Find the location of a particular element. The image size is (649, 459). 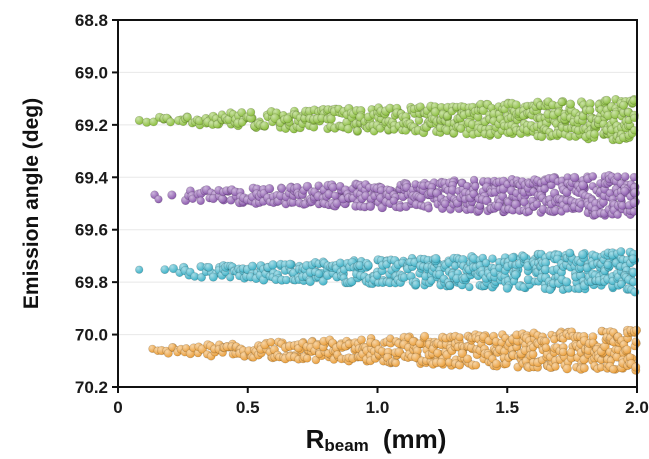

x-tick-label: 0.5 is located at coordinates (248, 407).